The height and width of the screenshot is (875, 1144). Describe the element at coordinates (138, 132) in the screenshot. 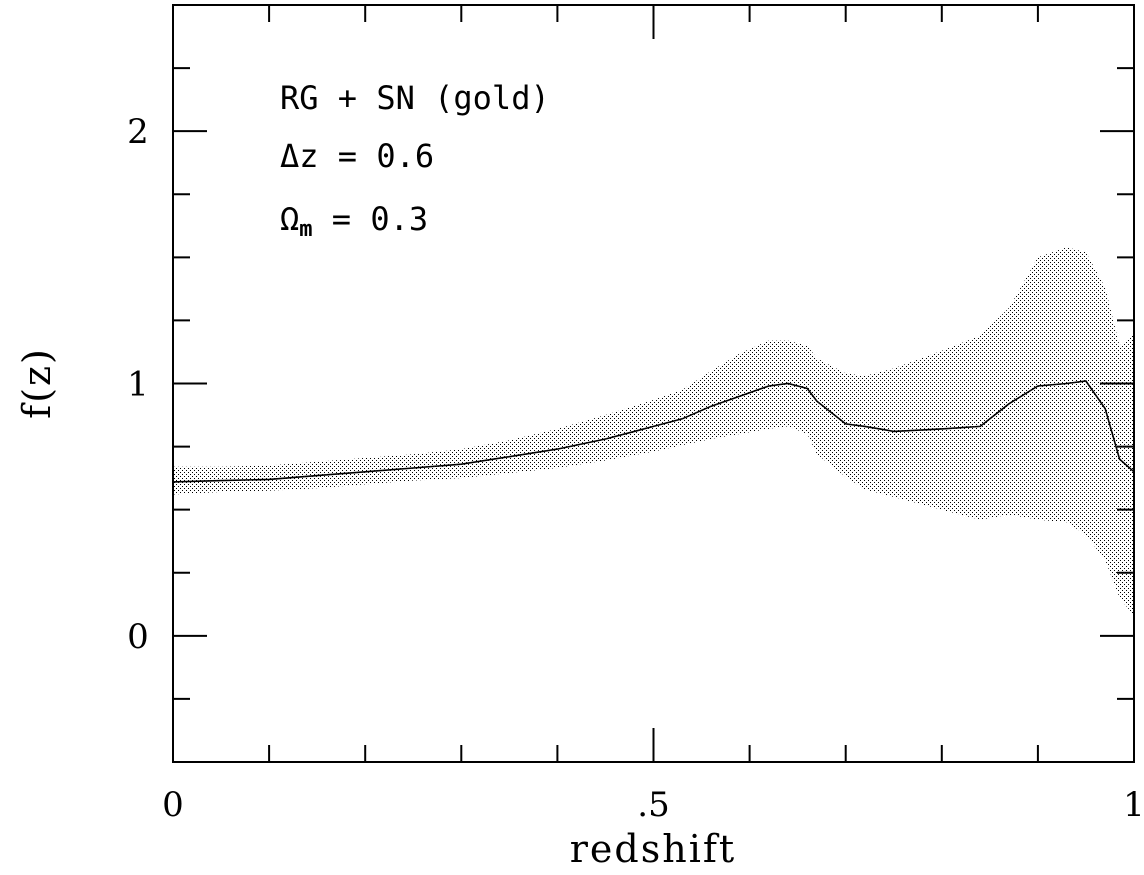

I see `y-tick-label: 2` at that location.